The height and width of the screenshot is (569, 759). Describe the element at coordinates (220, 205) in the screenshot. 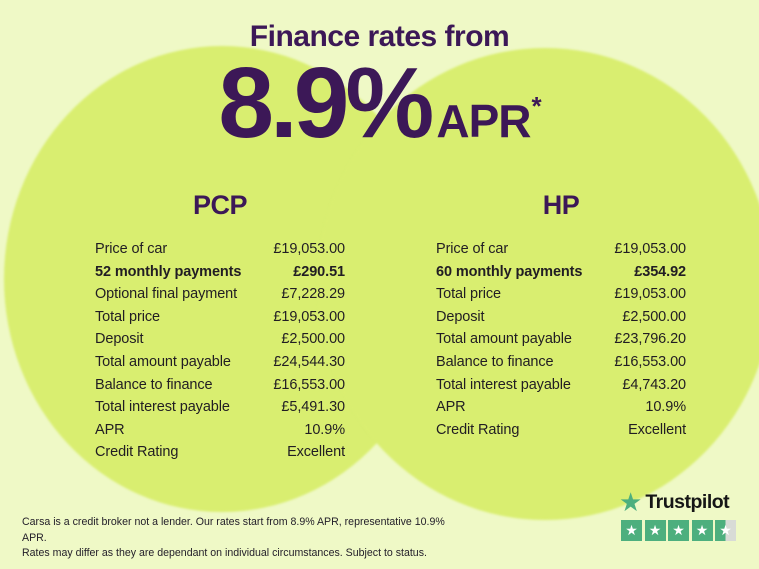

I see `pcp-table-title: PCP` at that location.